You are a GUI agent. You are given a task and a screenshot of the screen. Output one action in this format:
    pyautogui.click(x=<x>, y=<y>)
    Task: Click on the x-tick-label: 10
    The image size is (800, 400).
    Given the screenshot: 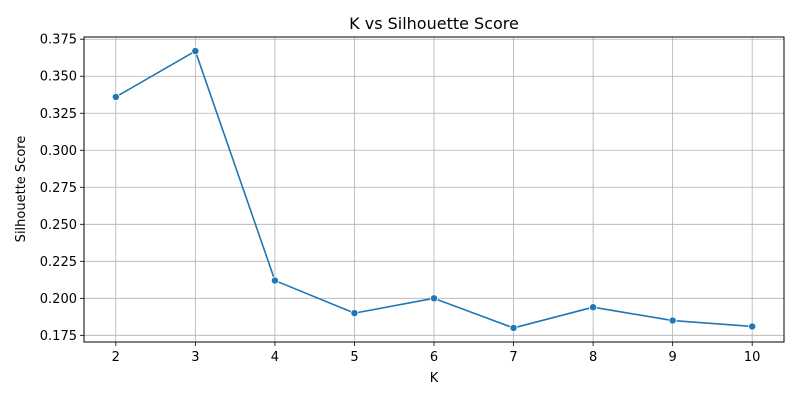 What is the action you would take?
    pyautogui.click(x=752, y=357)
    